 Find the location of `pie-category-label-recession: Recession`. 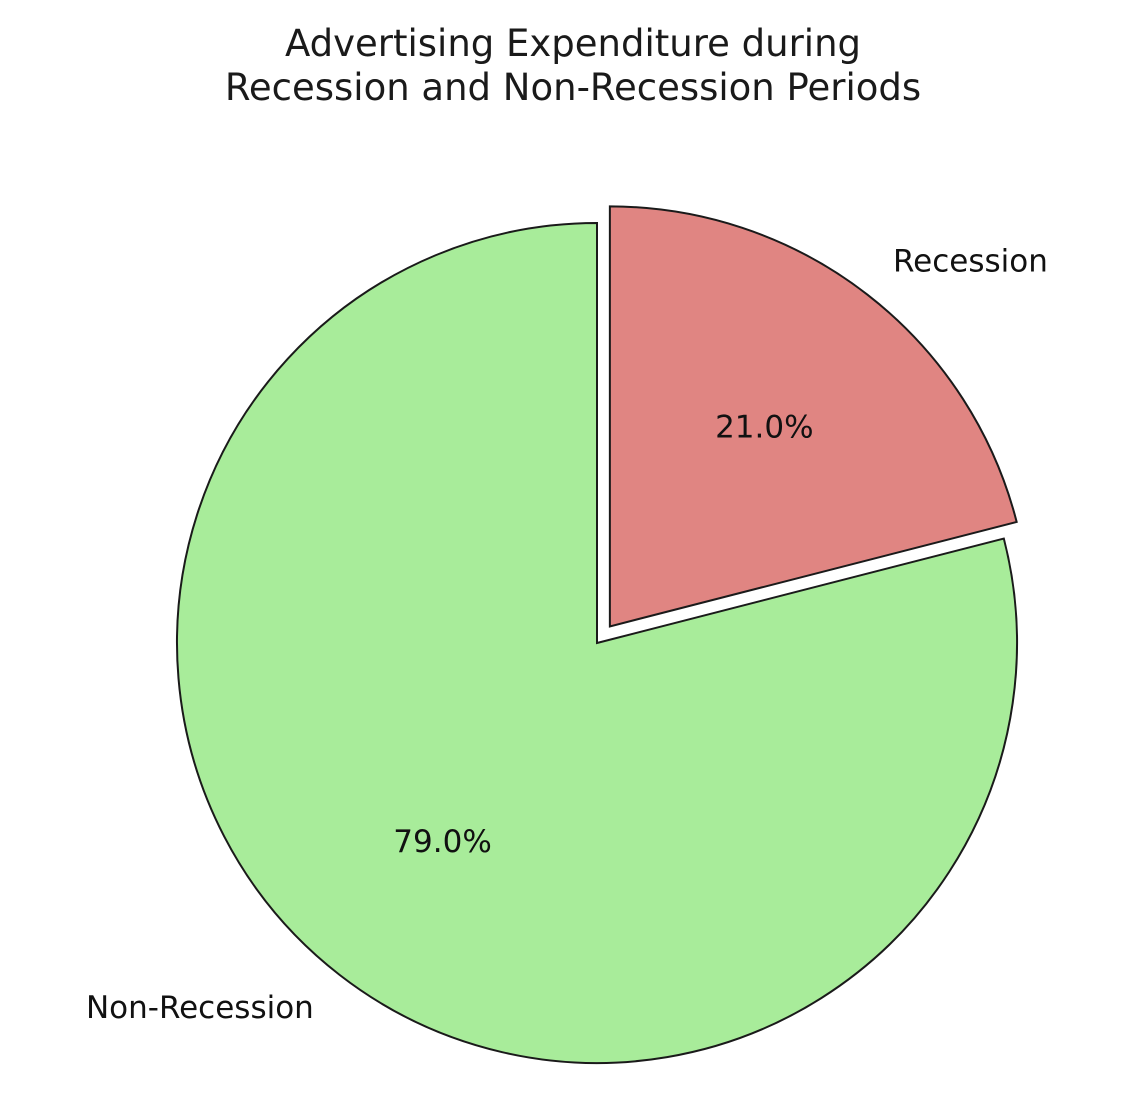

pie-category-label-recession: Recession is located at coordinates (970, 261).